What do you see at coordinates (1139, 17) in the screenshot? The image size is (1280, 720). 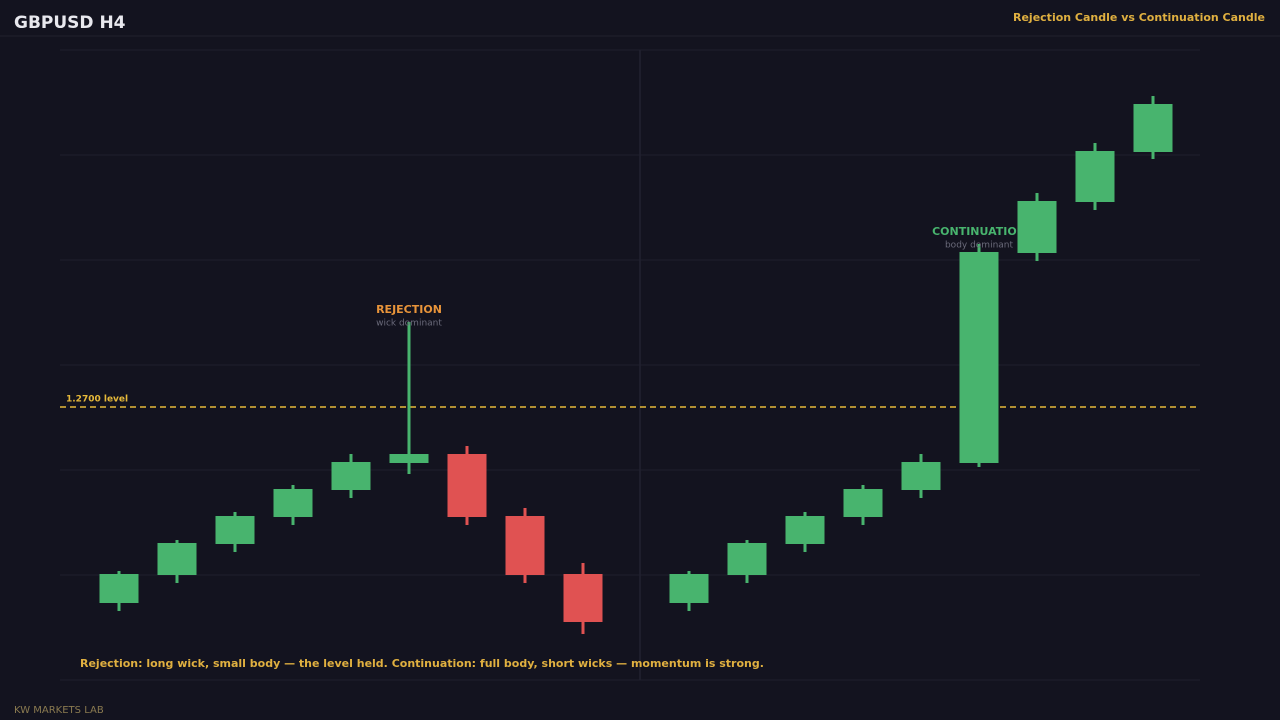 I see `subtitle: Rejection Candle vs Continuation Candle` at bounding box center [1139, 17].